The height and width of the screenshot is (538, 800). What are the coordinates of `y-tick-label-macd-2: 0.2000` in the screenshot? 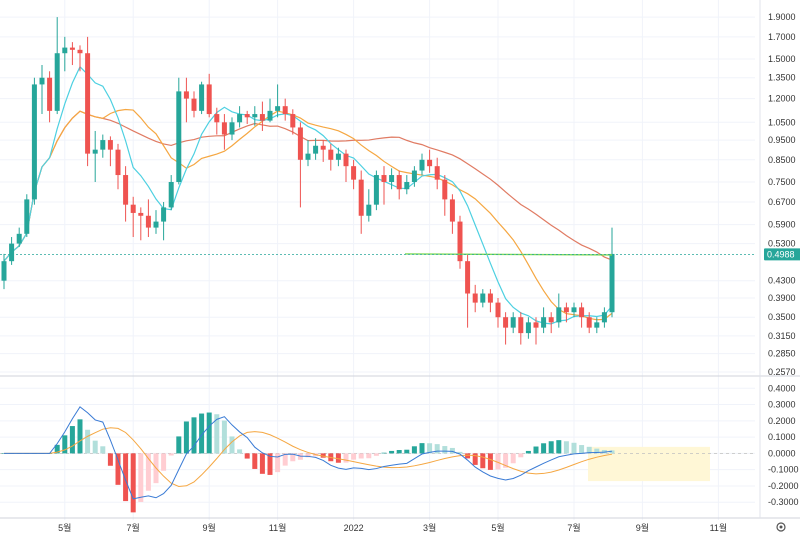 It's located at (782, 421).